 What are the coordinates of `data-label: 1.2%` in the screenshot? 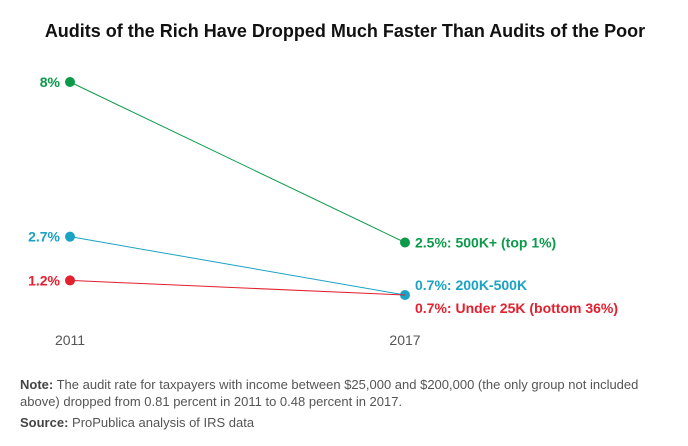 It's located at (44, 280).